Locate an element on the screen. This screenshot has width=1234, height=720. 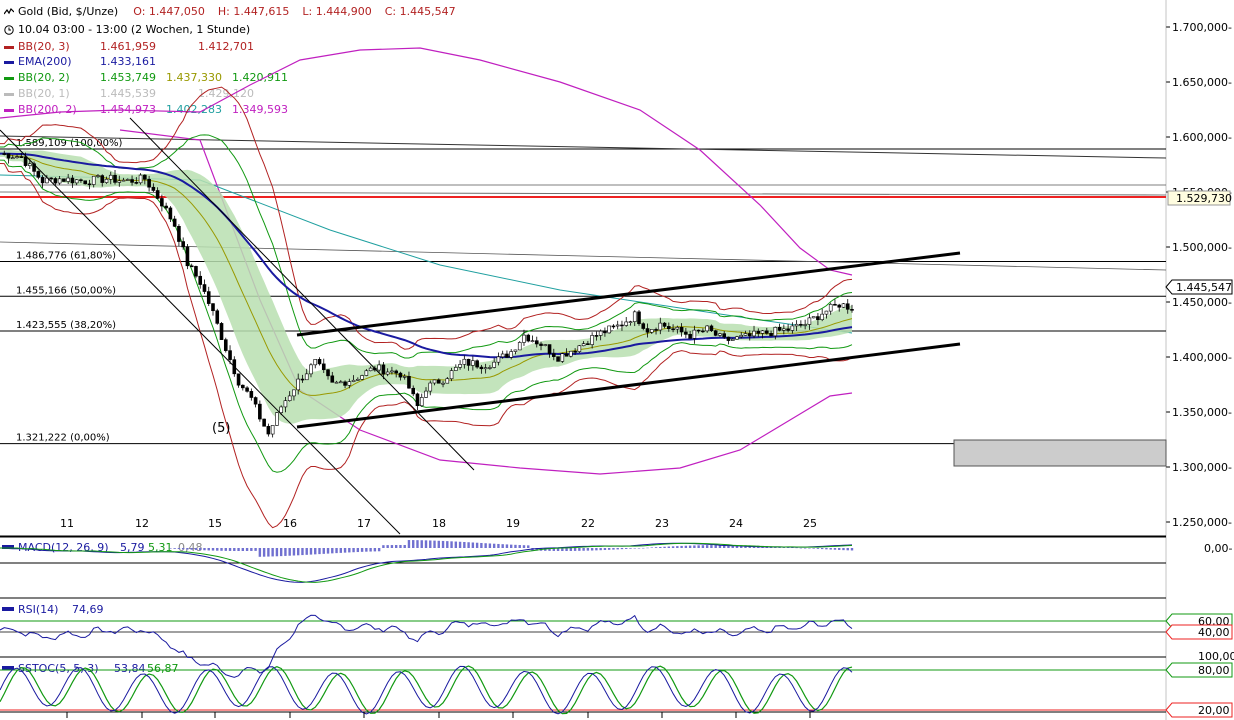
marker-price-label: 1.529,730 is located at coordinates (1204, 198).